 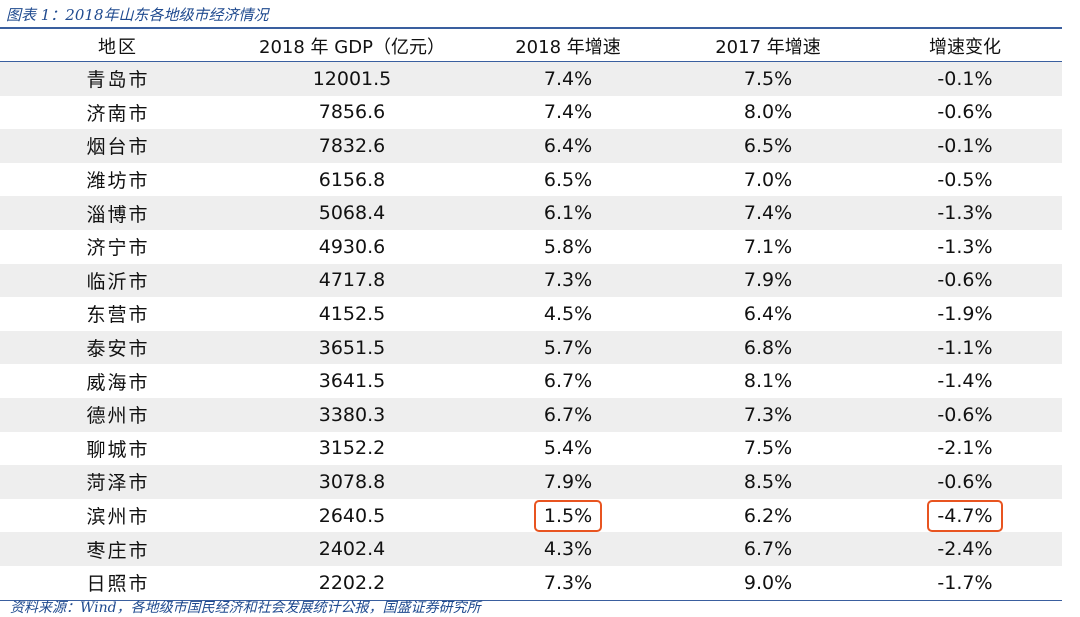 I want to click on growth-2017-cell: 8.1%, so click(x=768, y=381).